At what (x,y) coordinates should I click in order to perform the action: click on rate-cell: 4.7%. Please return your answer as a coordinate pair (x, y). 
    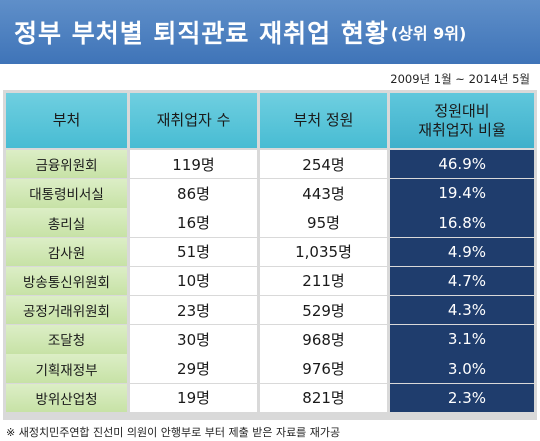
    Looking at the image, I should click on (462, 281).